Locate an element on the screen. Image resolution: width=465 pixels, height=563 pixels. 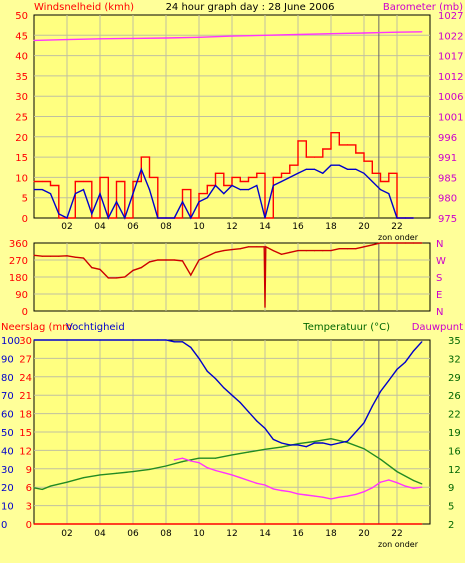
sunset-label-bottom: zon onder is located at coordinates (398, 544).